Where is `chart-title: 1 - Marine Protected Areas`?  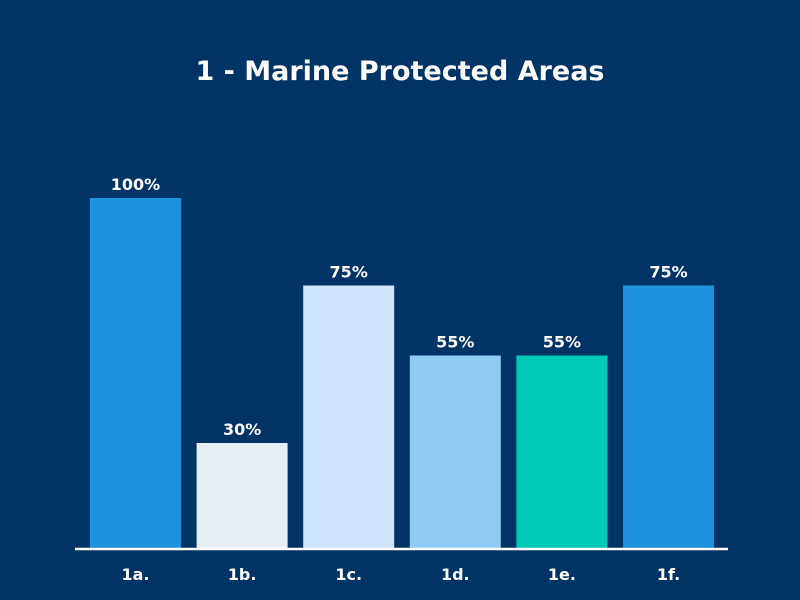
chart-title: 1 - Marine Protected Areas is located at coordinates (400, 71).